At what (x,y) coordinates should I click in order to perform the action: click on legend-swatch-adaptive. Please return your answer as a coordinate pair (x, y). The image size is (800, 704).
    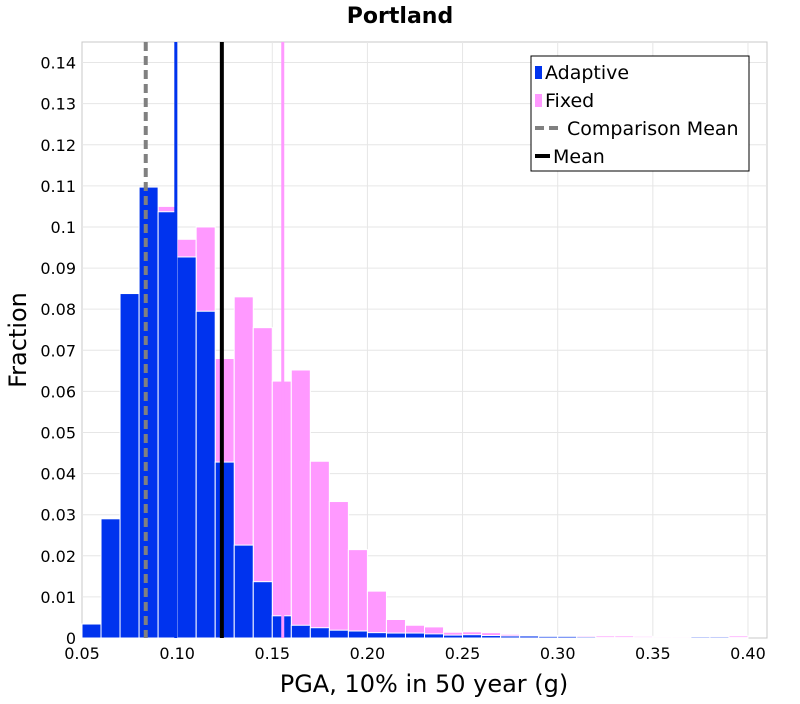
    Looking at the image, I should click on (538, 72).